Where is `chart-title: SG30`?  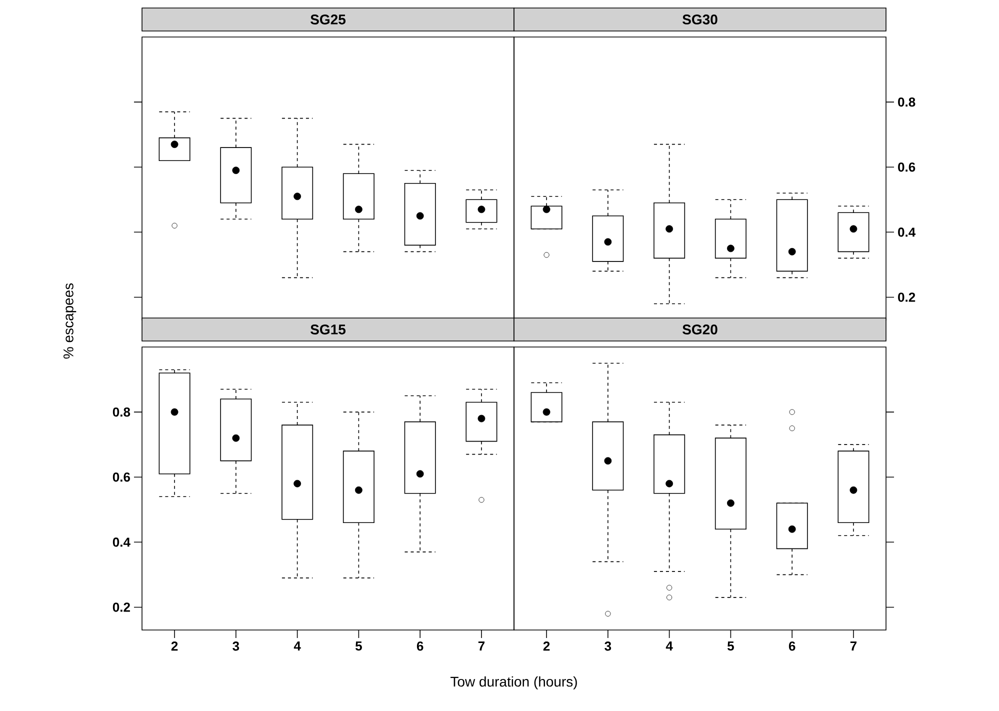 chart-title: SG30 is located at coordinates (700, 19).